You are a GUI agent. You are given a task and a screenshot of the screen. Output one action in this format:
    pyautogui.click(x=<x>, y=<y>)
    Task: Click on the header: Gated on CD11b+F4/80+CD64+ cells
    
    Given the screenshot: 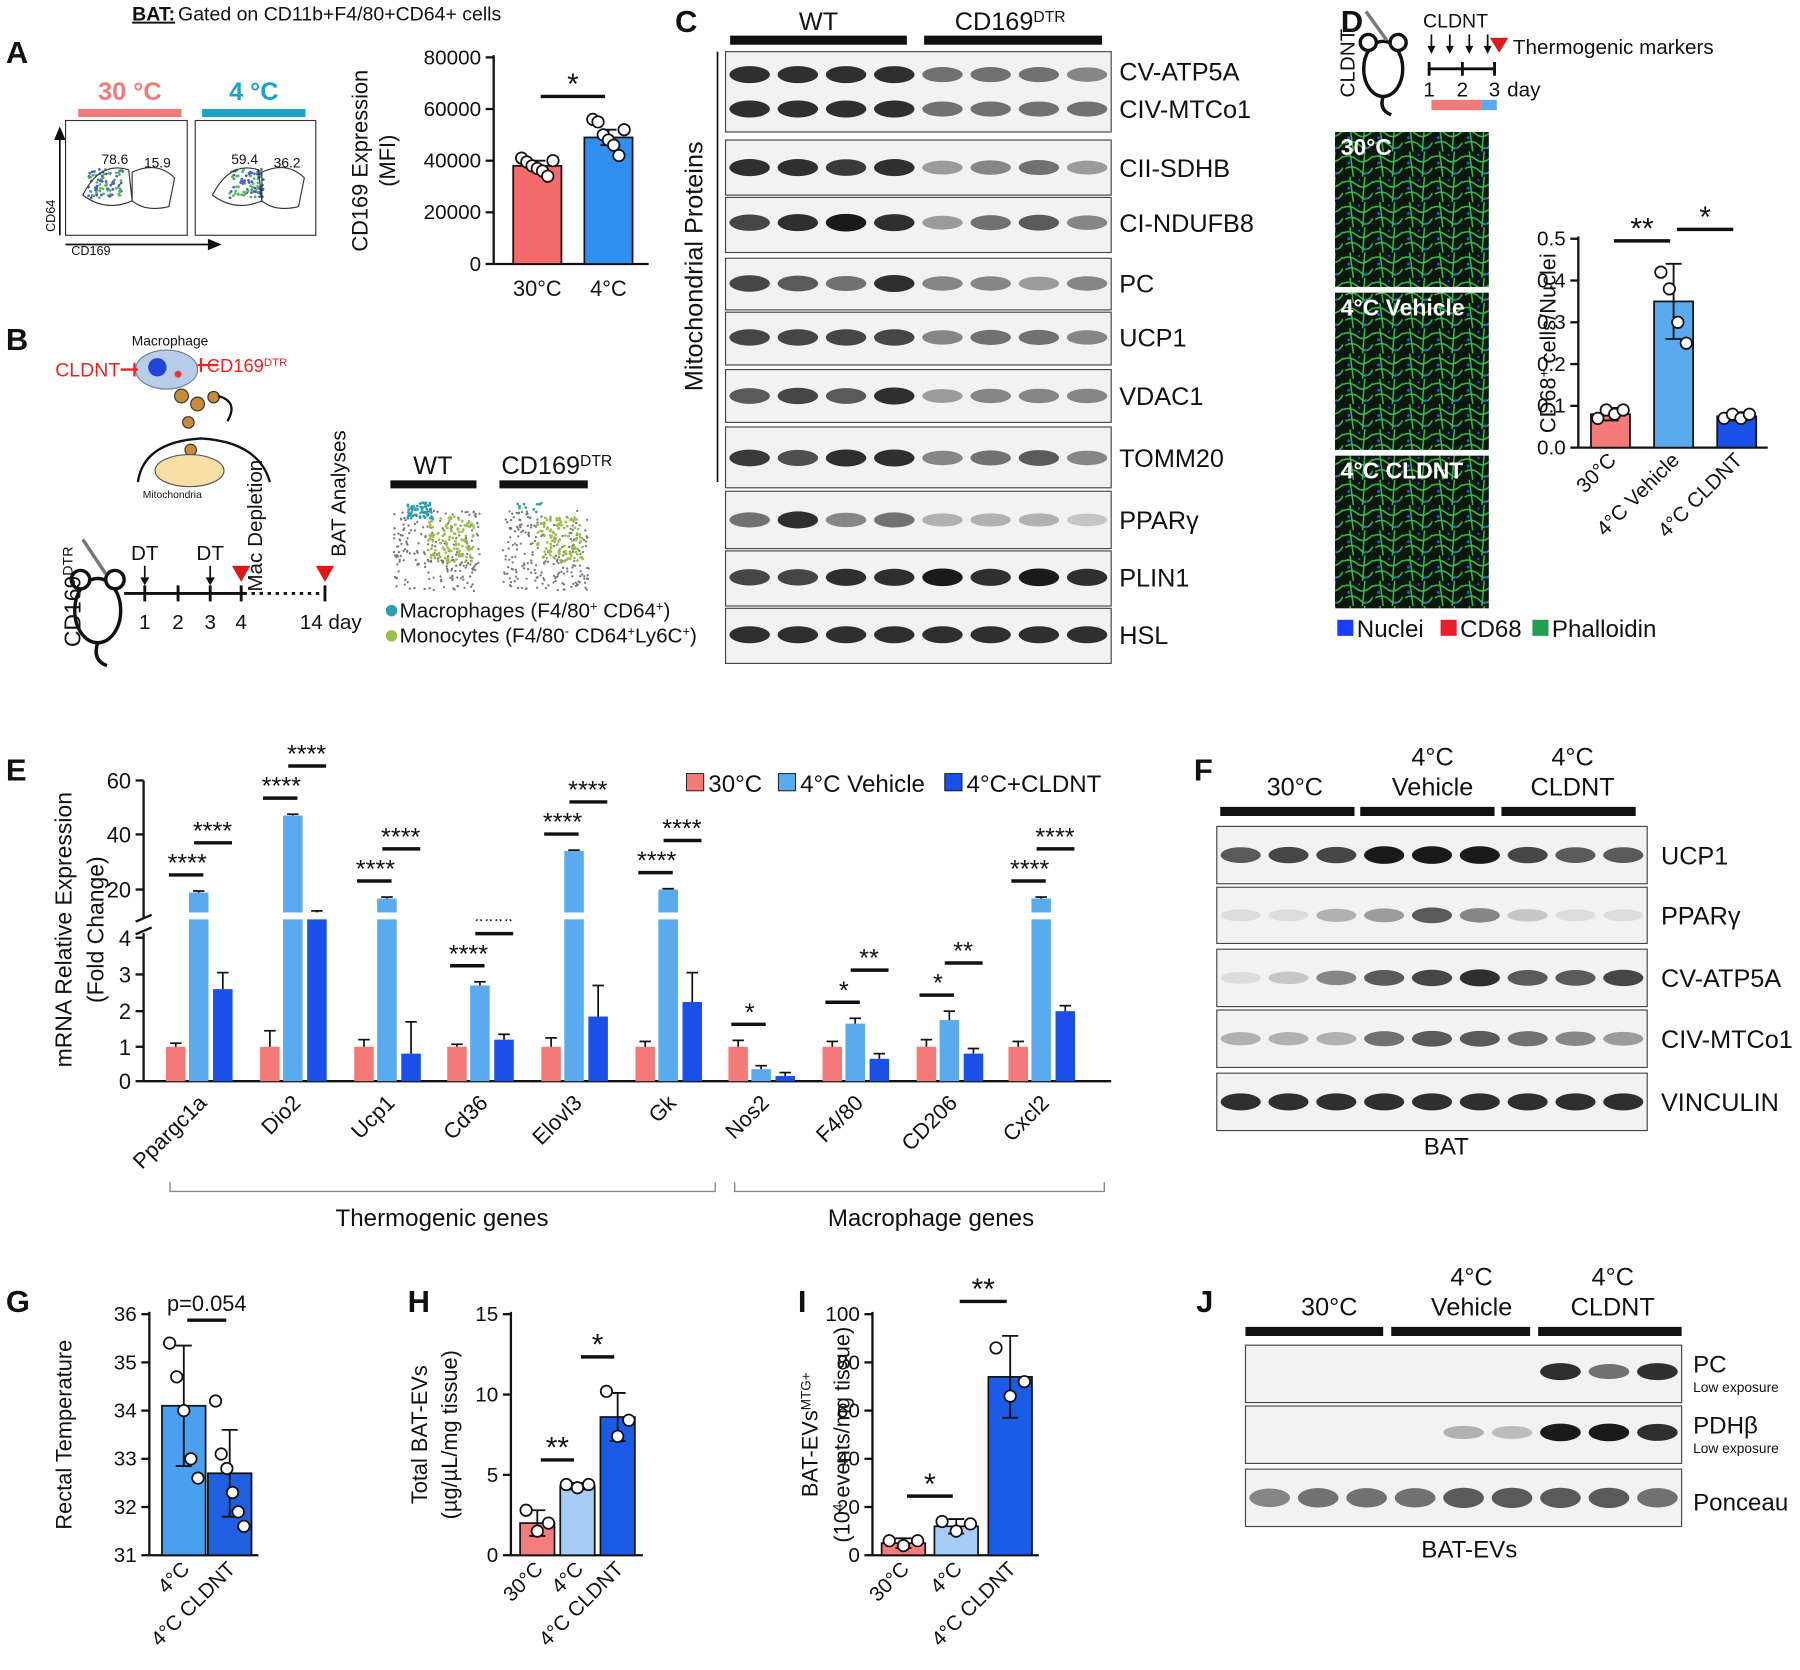 What is the action you would take?
    pyautogui.click(x=339, y=15)
    